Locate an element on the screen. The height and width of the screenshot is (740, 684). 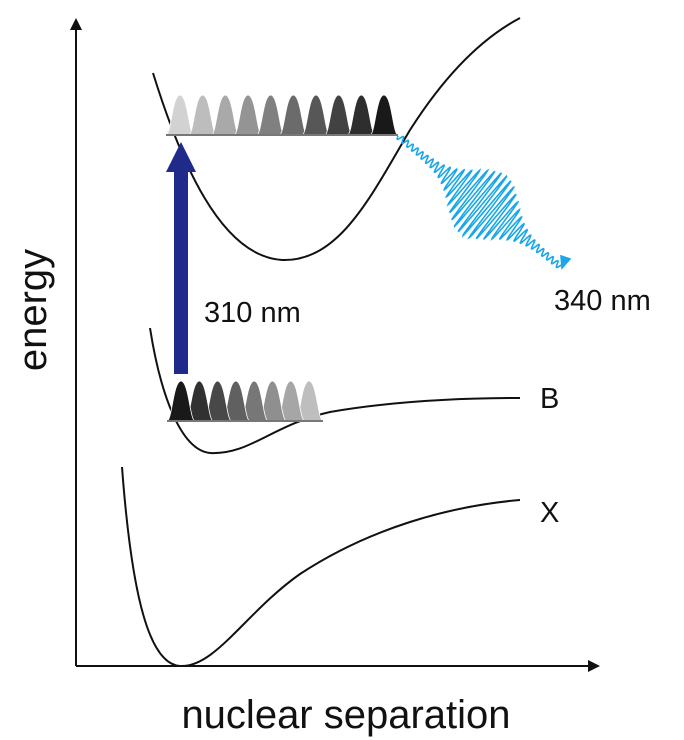
absorption-label: 310 nm is located at coordinates (252, 313).